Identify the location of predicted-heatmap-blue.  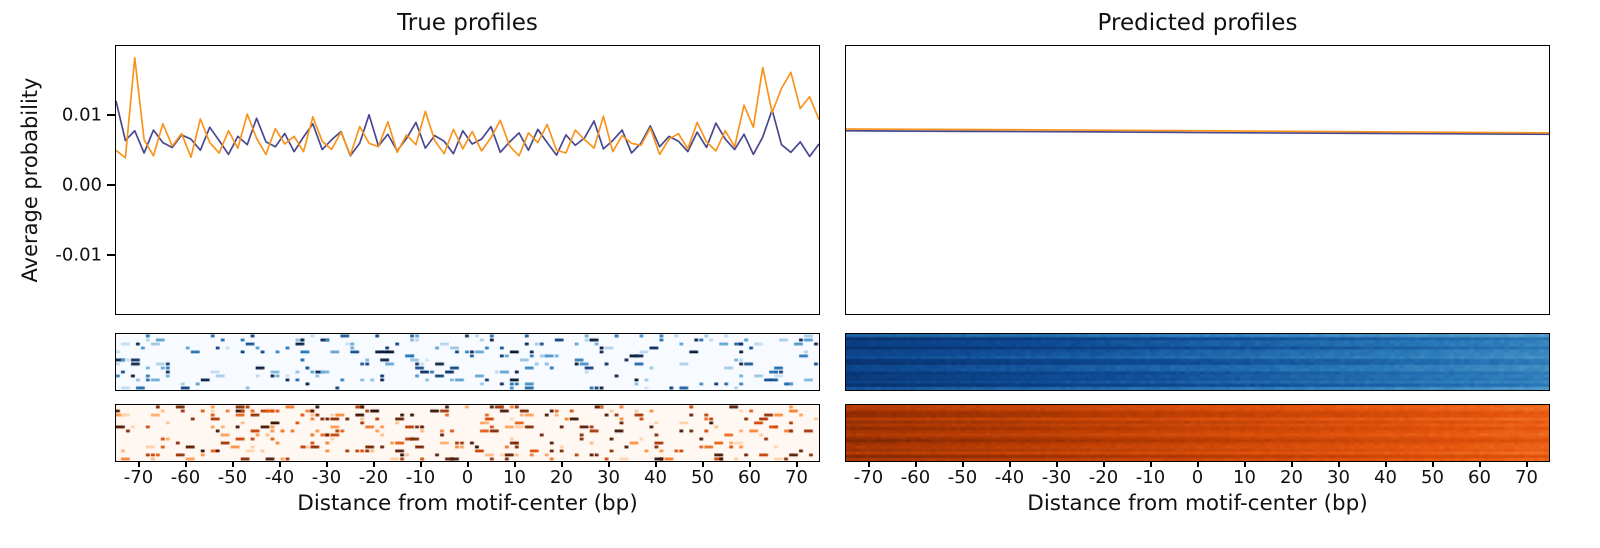
(1197, 362).